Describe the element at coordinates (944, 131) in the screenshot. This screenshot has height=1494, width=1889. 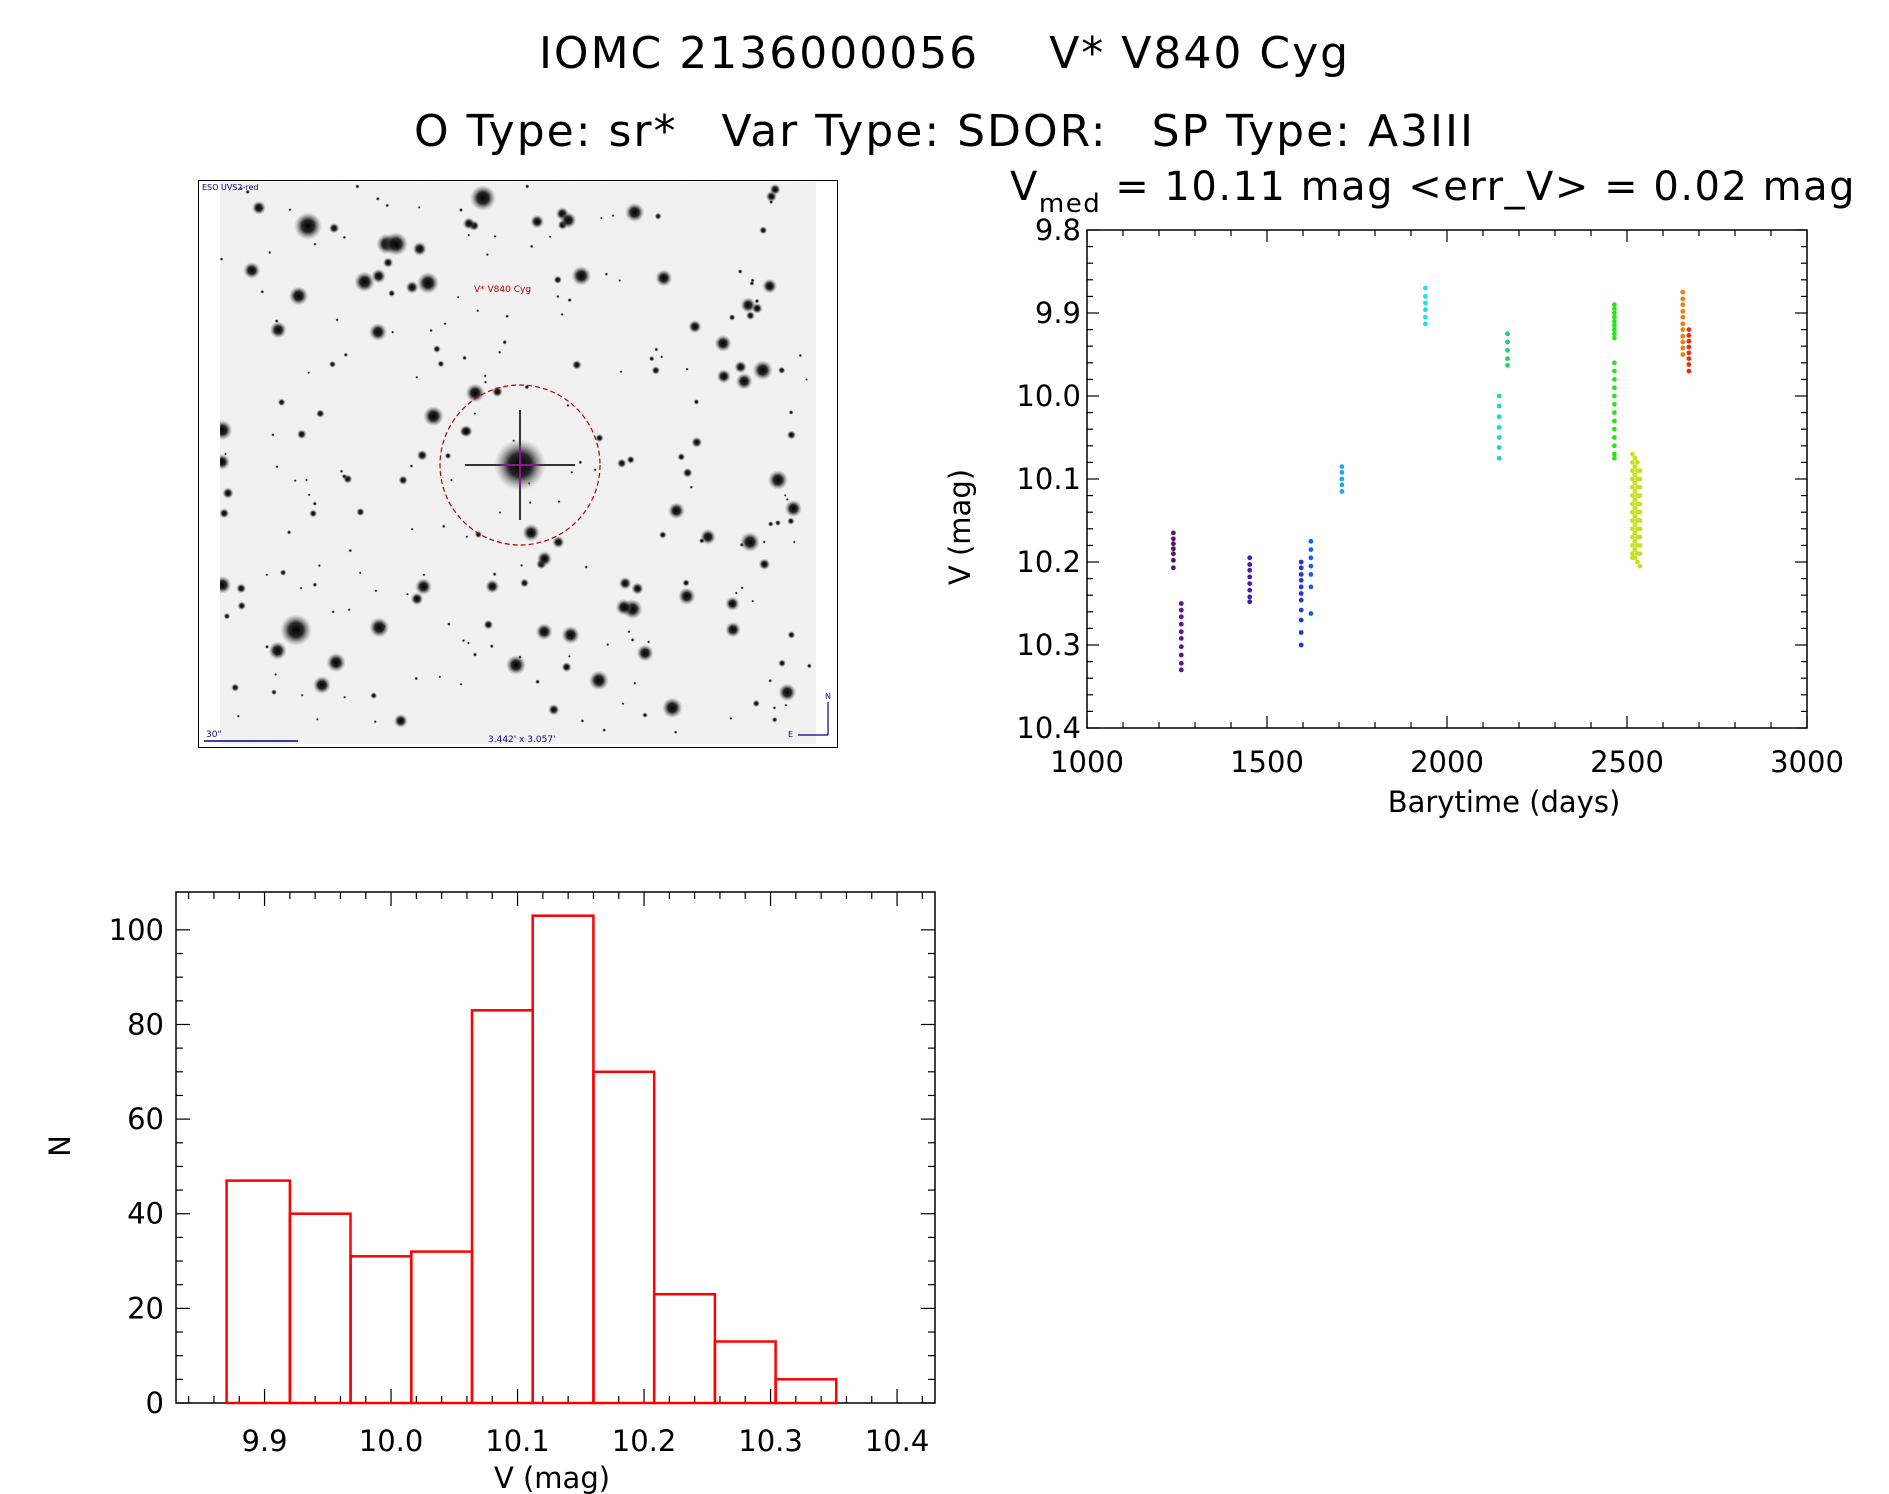
I see `object-types: O Type: sr* Var Type: SDOR: SP Type: A3III` at that location.